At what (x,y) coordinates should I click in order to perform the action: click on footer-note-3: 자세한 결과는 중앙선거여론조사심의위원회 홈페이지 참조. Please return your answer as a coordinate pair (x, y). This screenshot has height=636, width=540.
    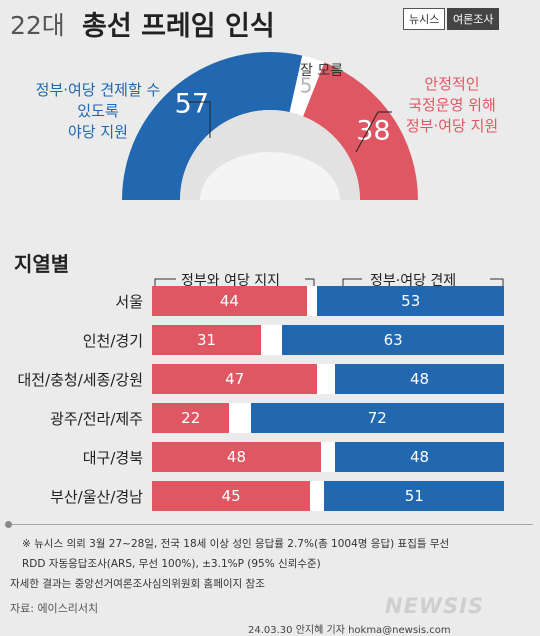
    Looking at the image, I should click on (137, 584).